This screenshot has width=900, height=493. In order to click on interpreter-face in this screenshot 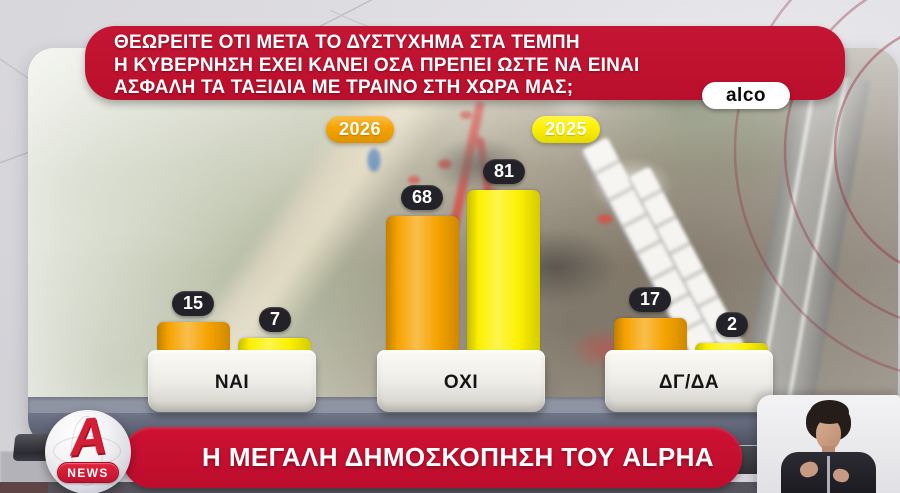, I will do `click(828, 434)`.